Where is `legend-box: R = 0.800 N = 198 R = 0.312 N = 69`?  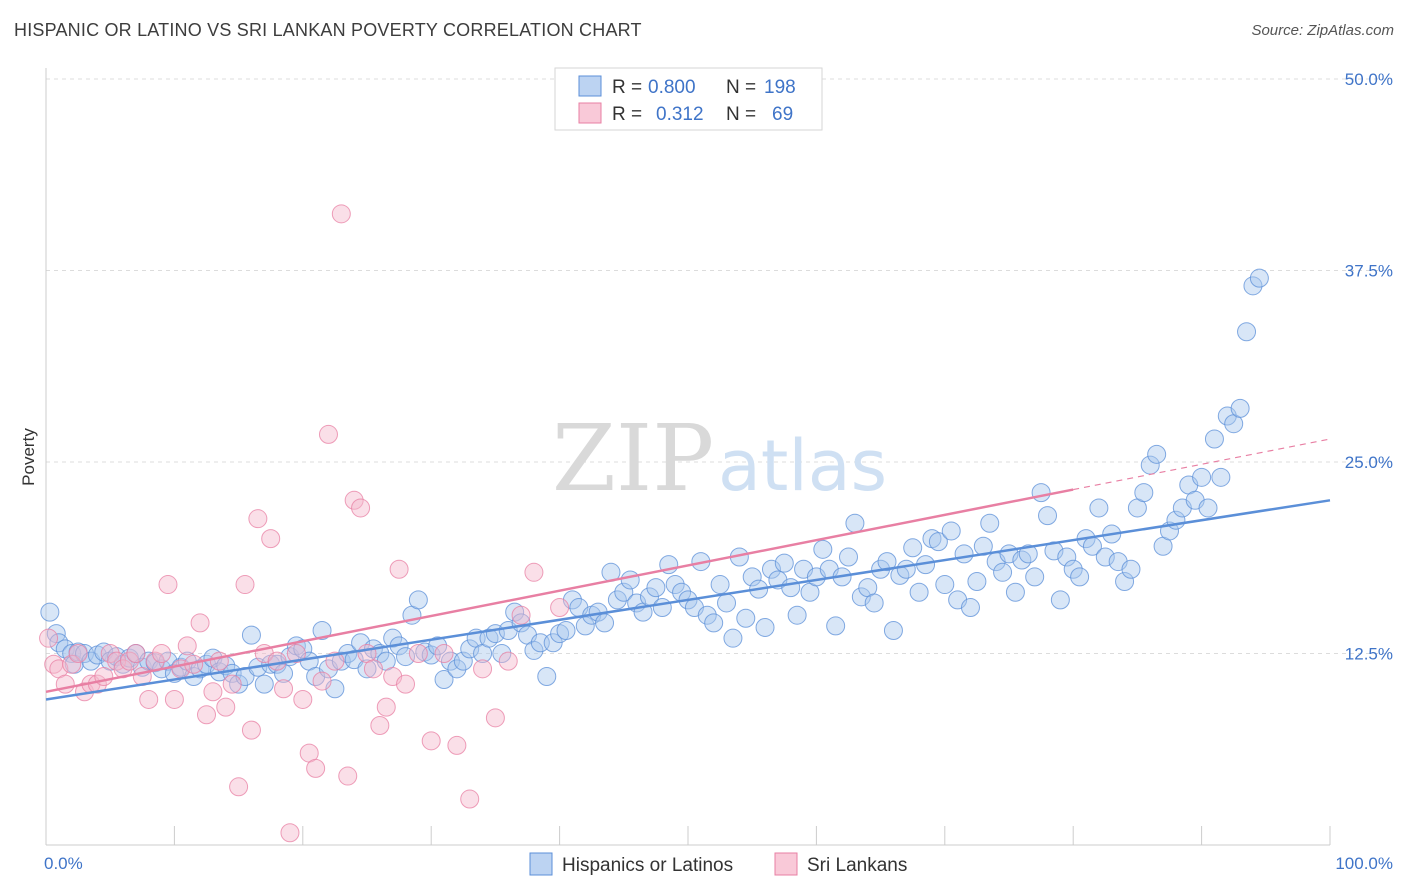 legend-box: R = 0.800 N = 198 R = 0.312 N = 69 is located at coordinates (688, 99).